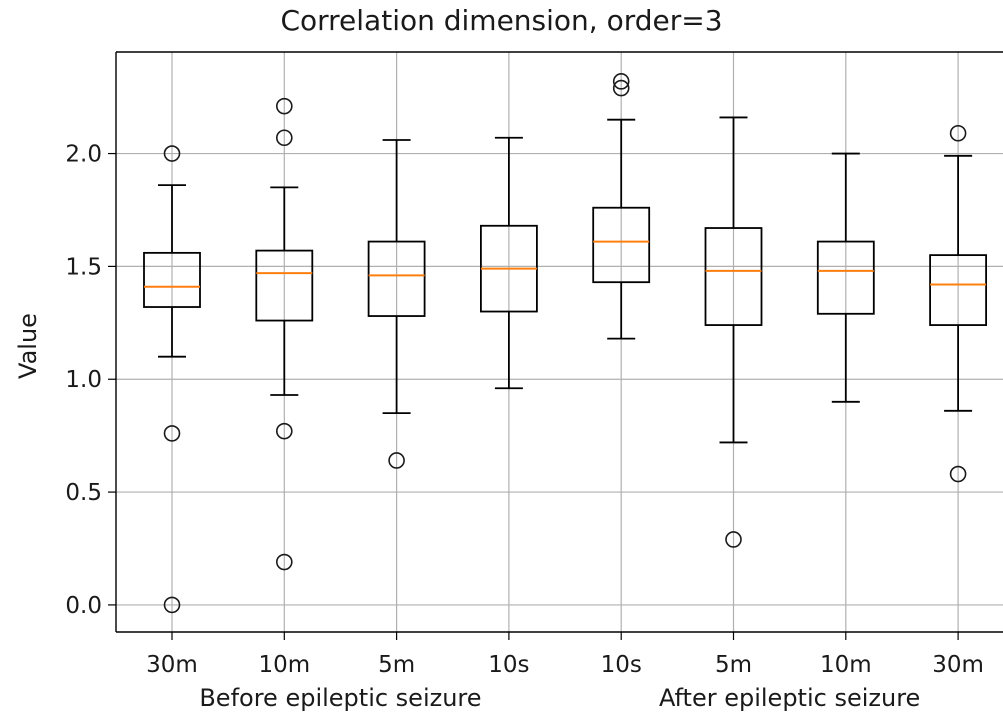 This screenshot has width=1003, height=720. I want to click on group-label-after: After epileptic seizure, so click(789, 698).